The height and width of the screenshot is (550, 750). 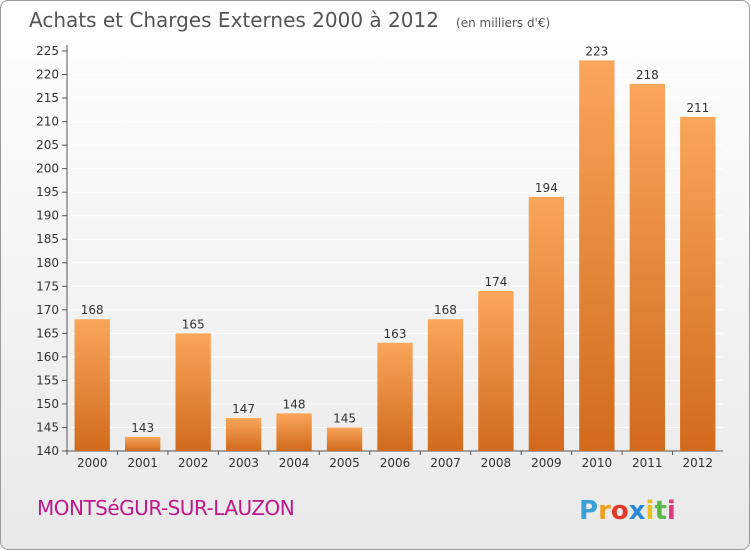 What do you see at coordinates (47, 122) in the screenshot?
I see `y-tick-label: 210` at bounding box center [47, 122].